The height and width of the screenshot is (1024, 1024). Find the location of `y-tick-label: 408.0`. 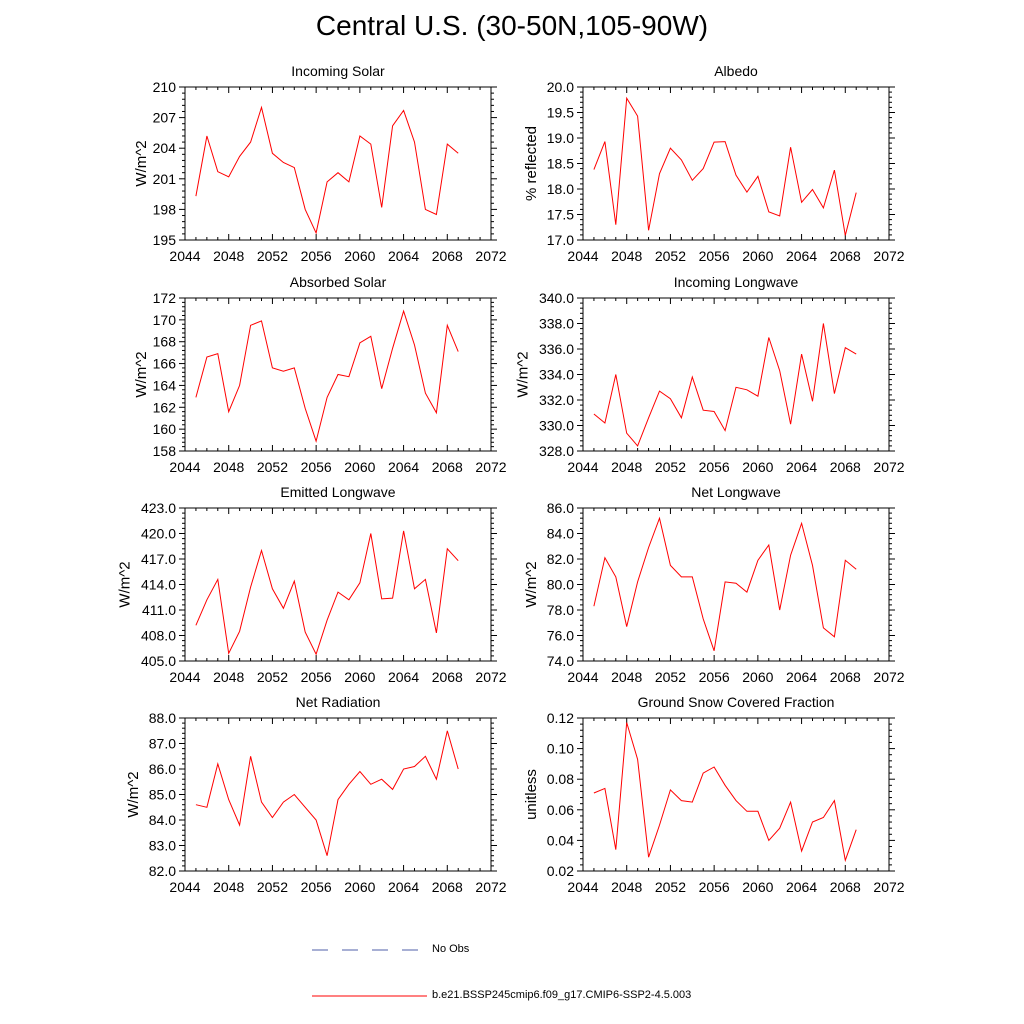

y-tick-label: 408.0 is located at coordinates (158, 636).